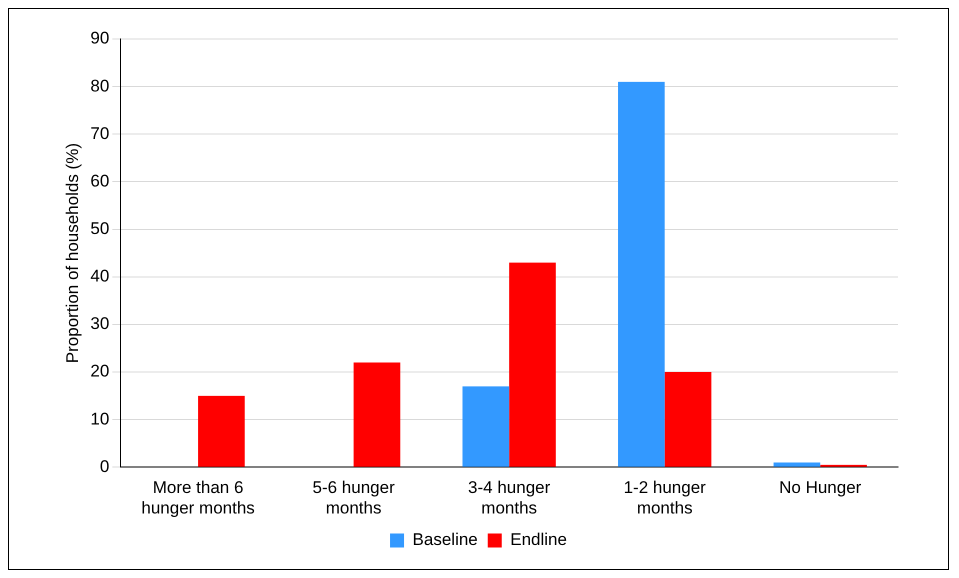 The image size is (959, 578). What do you see at coordinates (354, 498) in the screenshot?
I see `x-tick-label: 5-6 hunger months` at bounding box center [354, 498].